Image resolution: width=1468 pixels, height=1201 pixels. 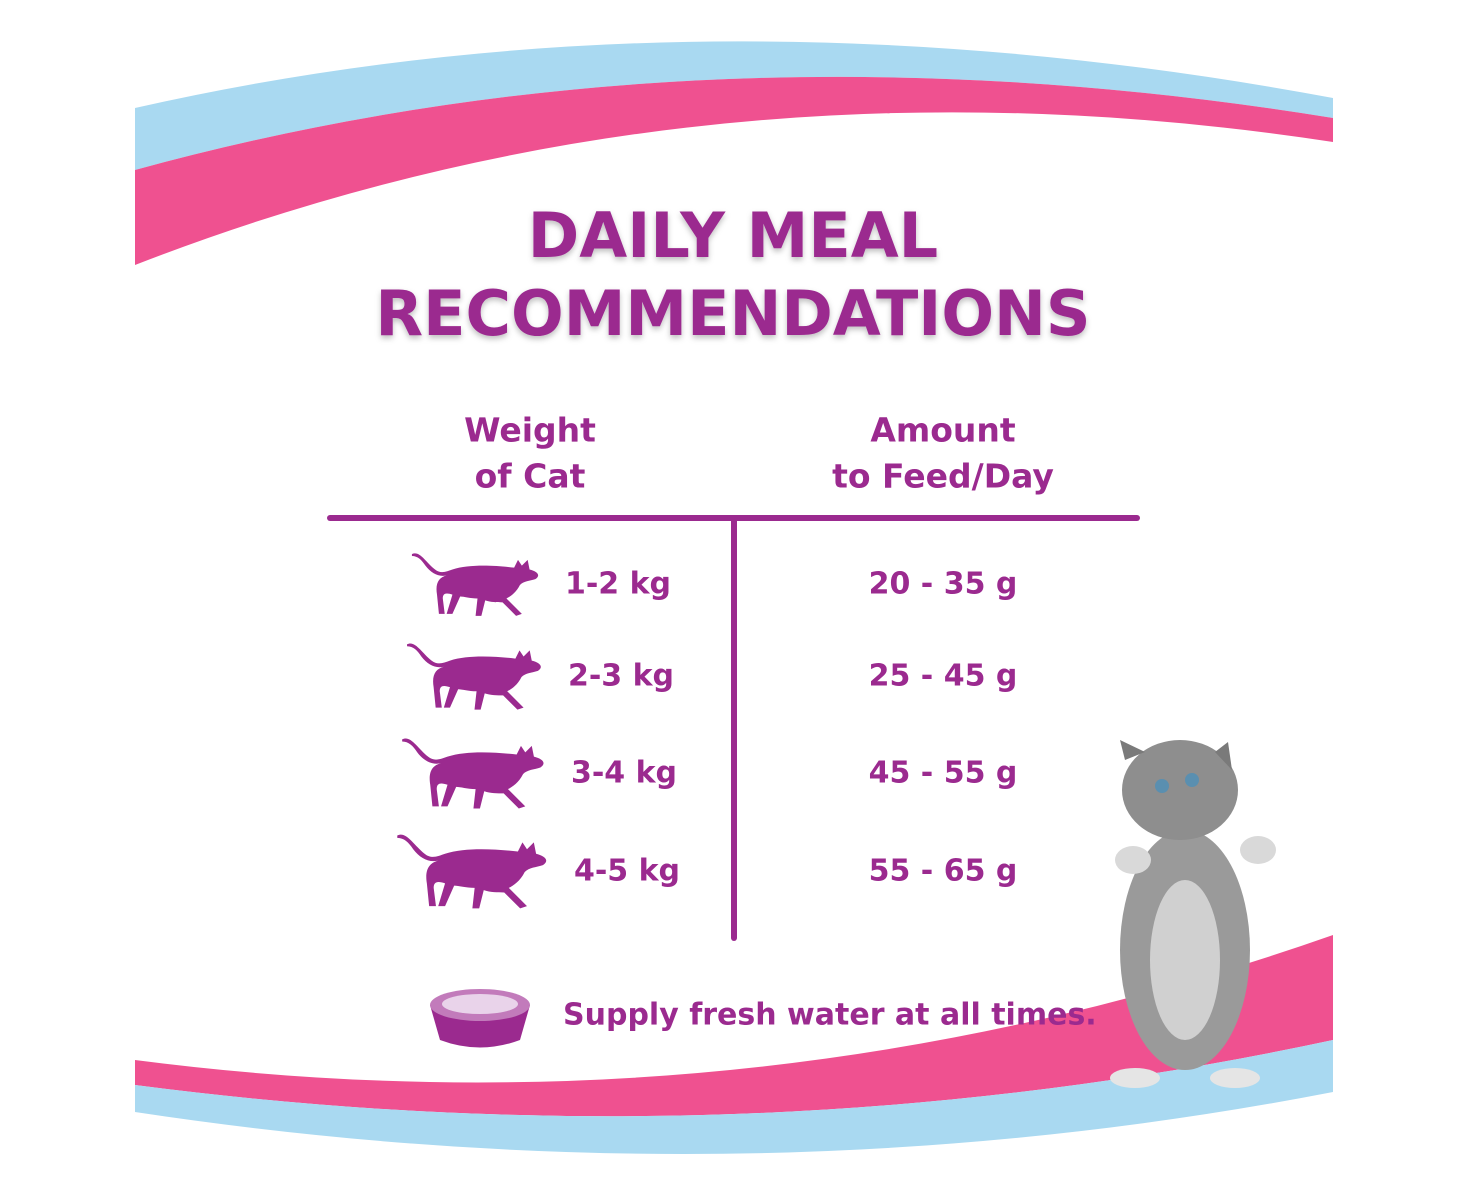 What do you see at coordinates (733, 235) in the screenshot?
I see `title: DAILY MEAL` at bounding box center [733, 235].